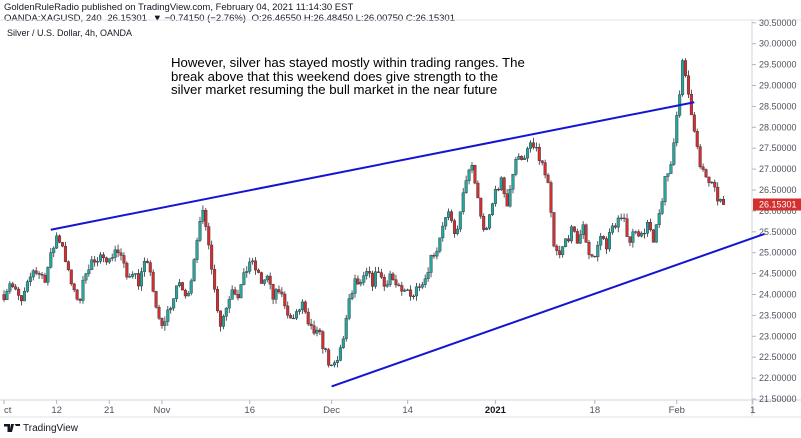 This screenshot has width=801, height=438. What do you see at coordinates (778, 23) in the screenshot?
I see `y-tick-label: 30.50000` at bounding box center [778, 23].